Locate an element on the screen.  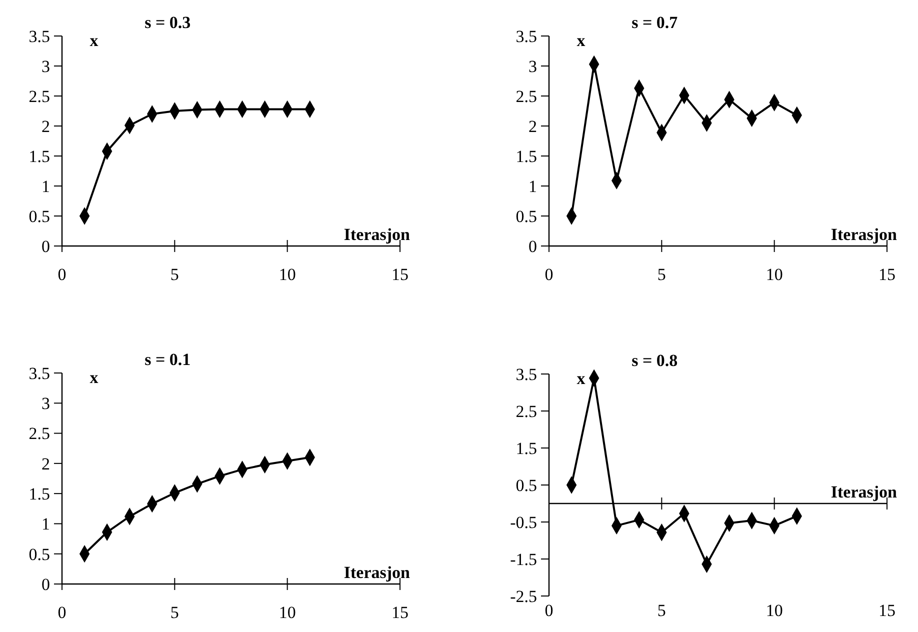
y-tick-label: -2.5 is located at coordinates (523, 596).